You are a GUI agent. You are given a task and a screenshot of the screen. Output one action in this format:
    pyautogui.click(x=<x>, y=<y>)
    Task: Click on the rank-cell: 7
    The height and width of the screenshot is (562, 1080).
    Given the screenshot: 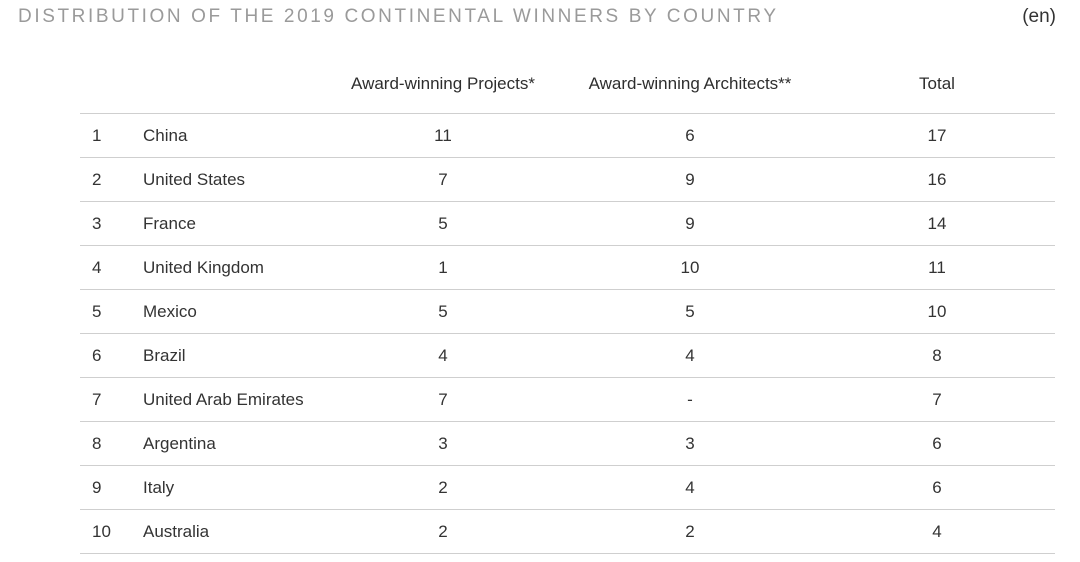 What is the action you would take?
    pyautogui.click(x=97, y=399)
    